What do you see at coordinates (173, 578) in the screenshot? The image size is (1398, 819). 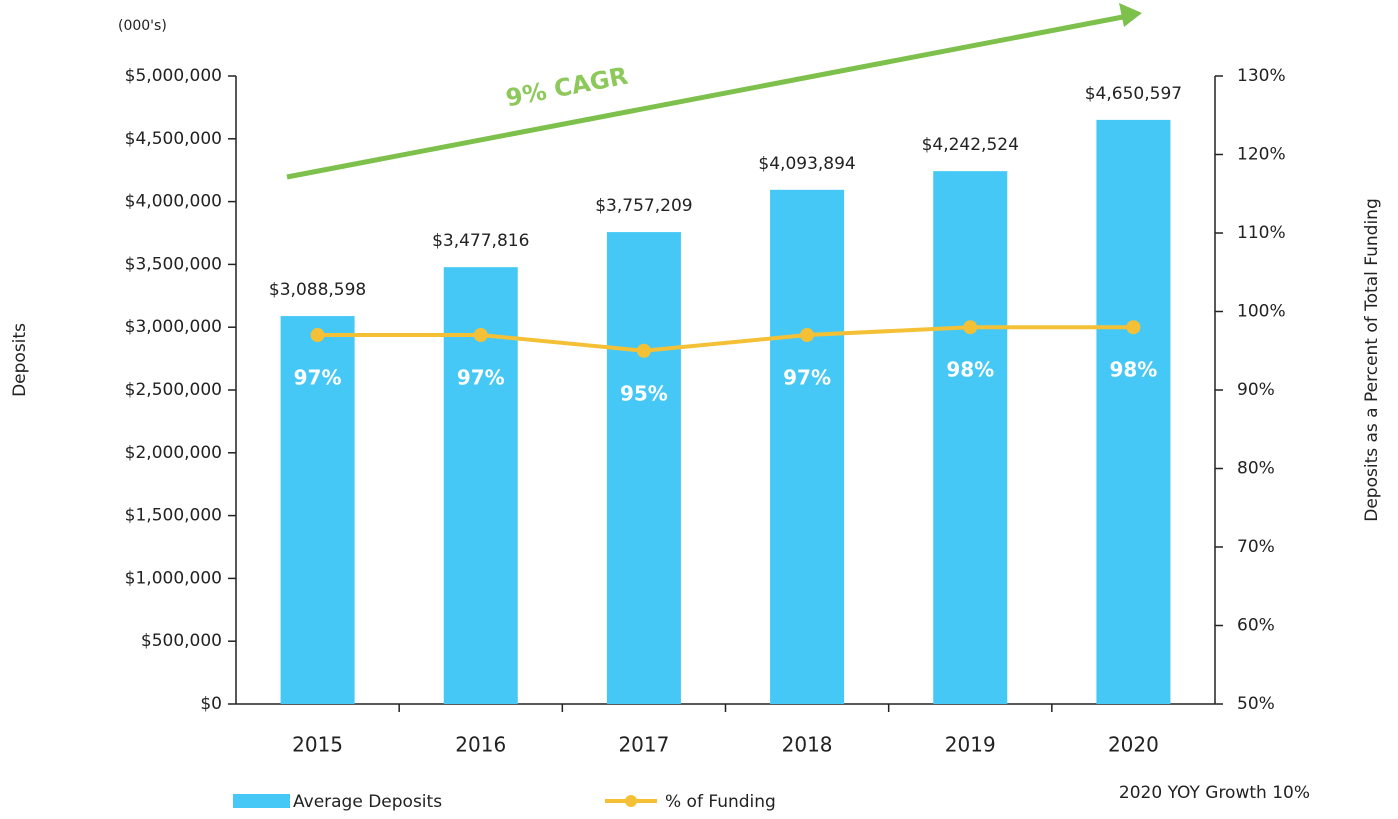 I see `y-tick-label: $1,000,000` at bounding box center [173, 578].